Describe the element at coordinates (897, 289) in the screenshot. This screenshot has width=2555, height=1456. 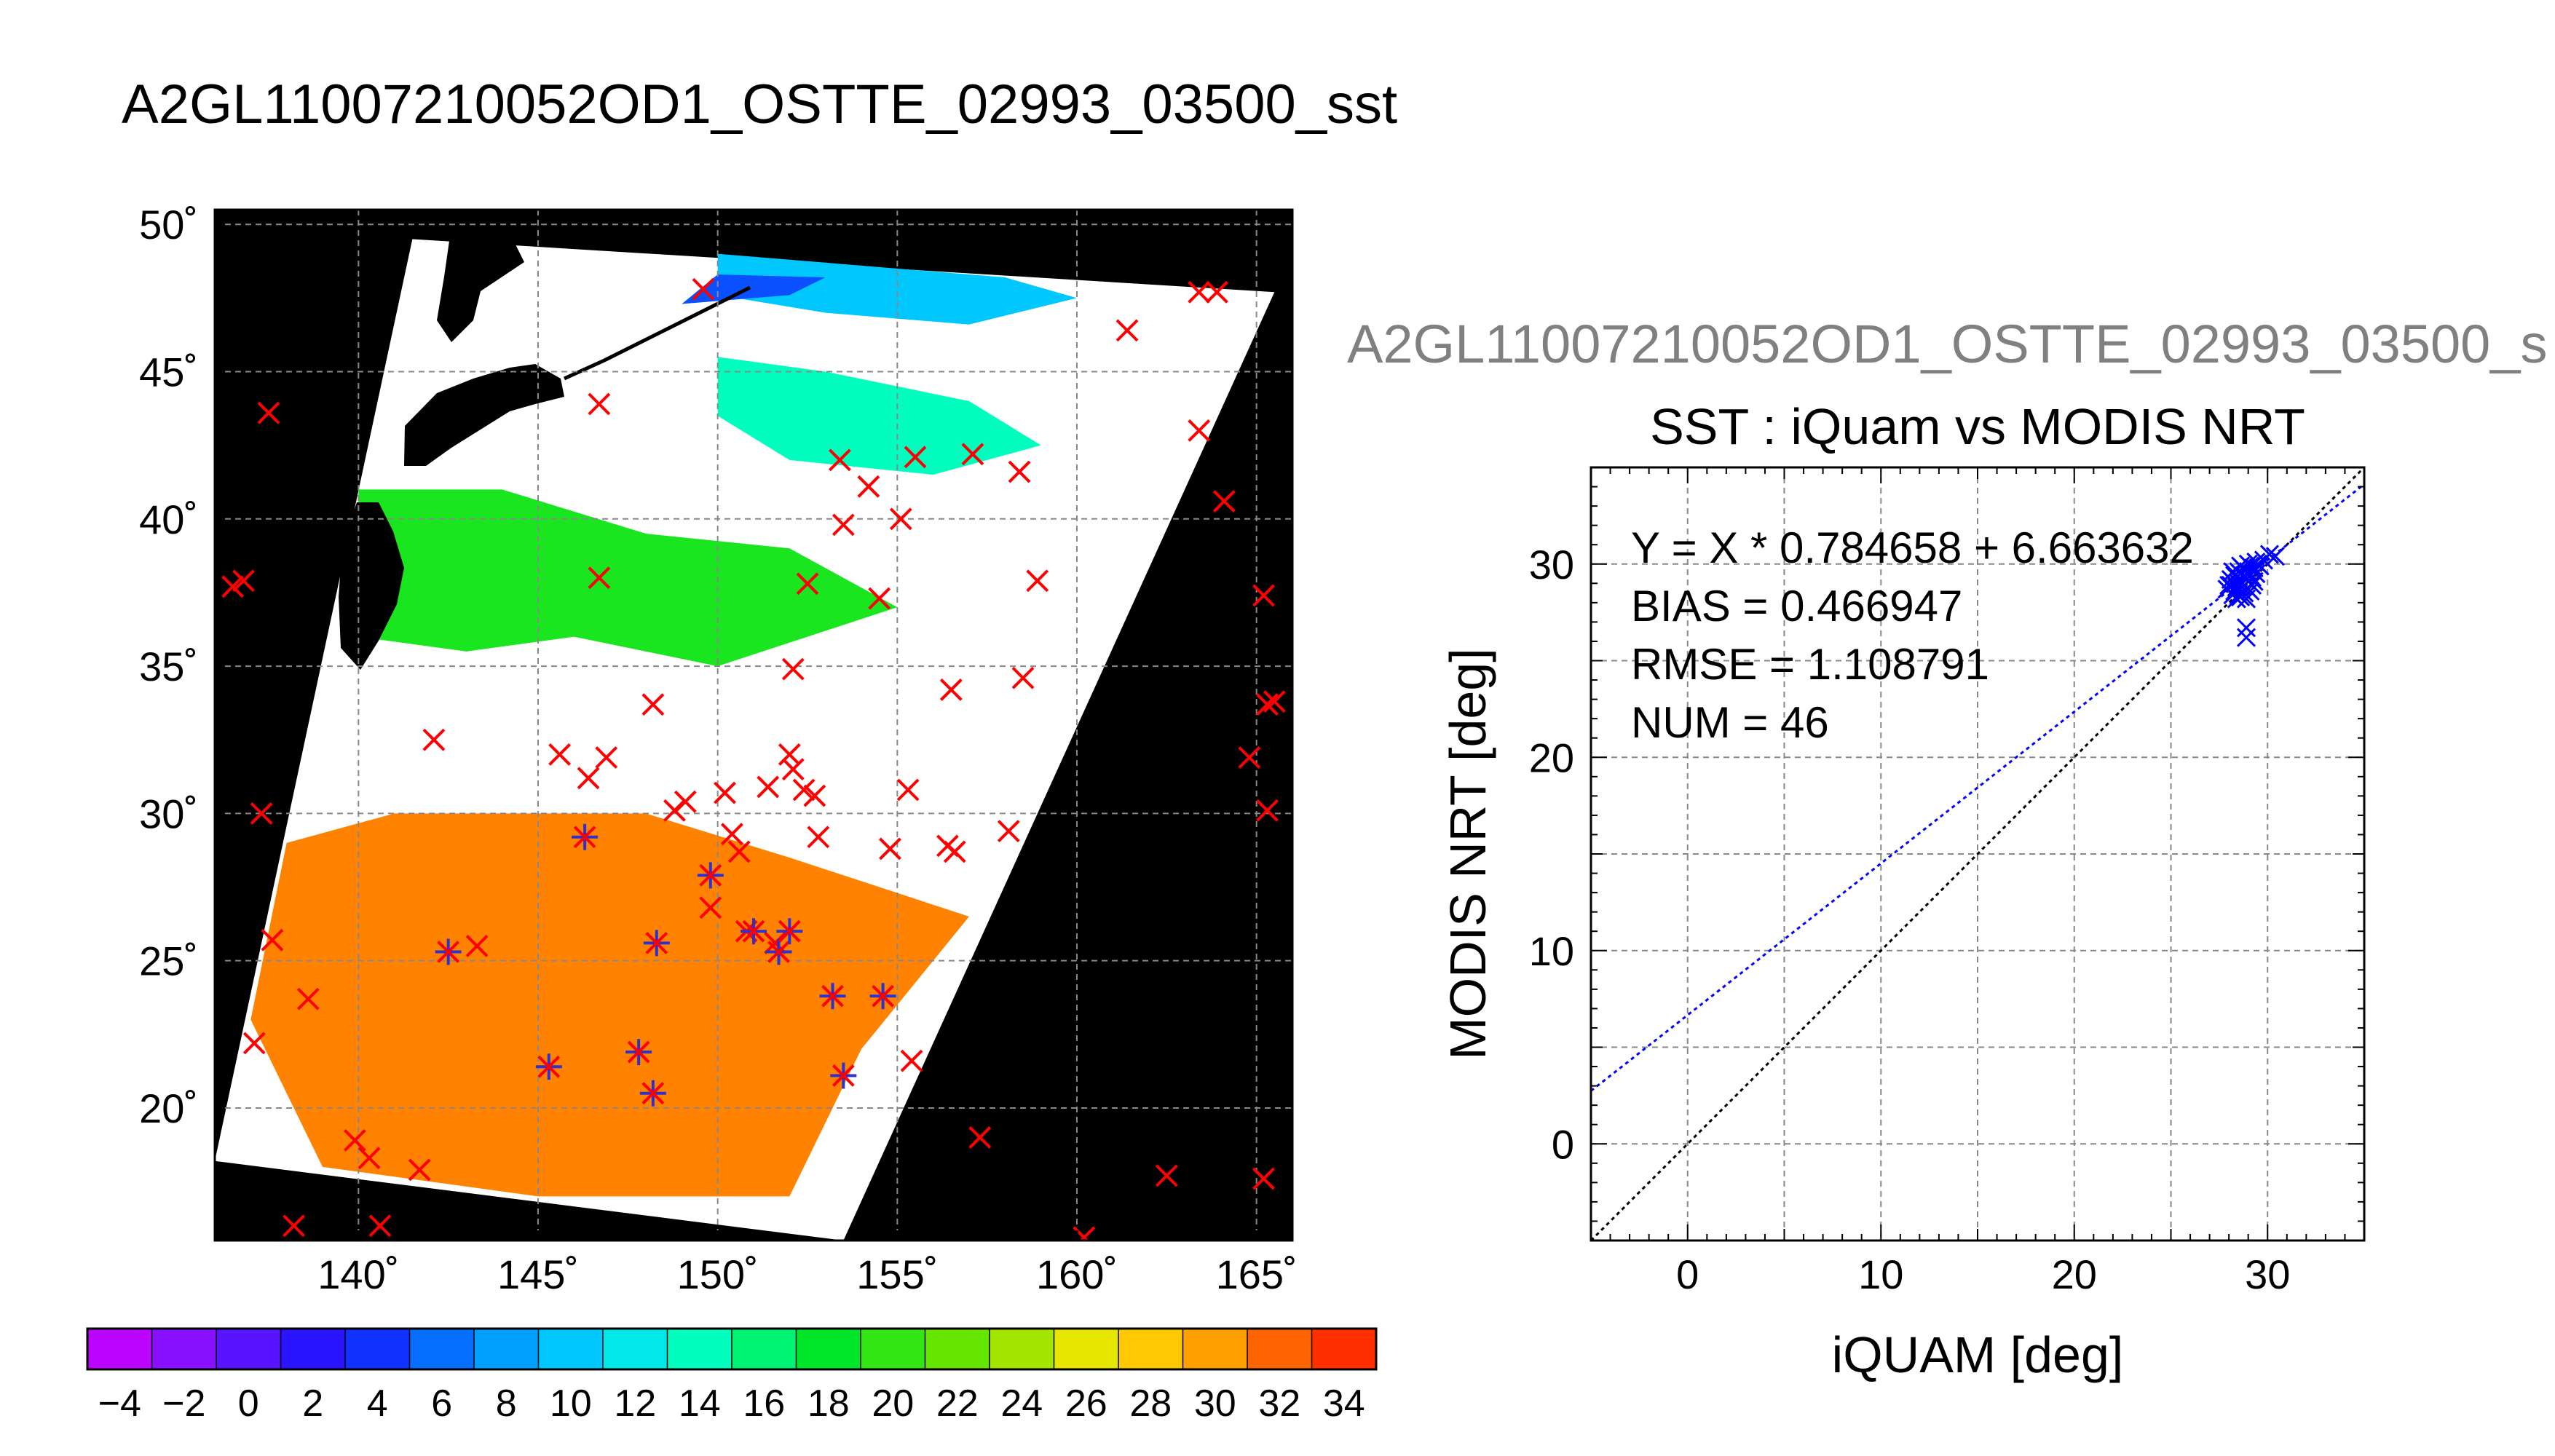
I see `sst-region` at that location.